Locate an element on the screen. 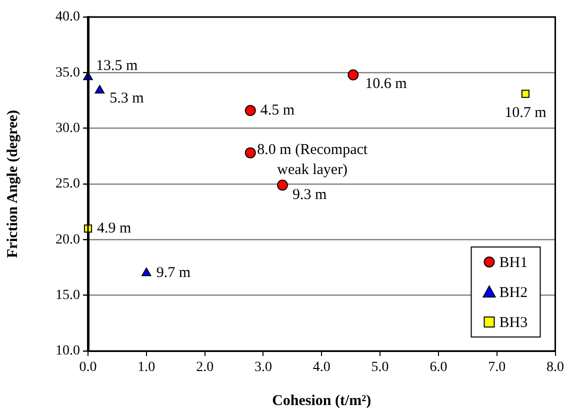 This screenshot has width=567, height=414. x-tick-label: 2.0 is located at coordinates (205, 368).